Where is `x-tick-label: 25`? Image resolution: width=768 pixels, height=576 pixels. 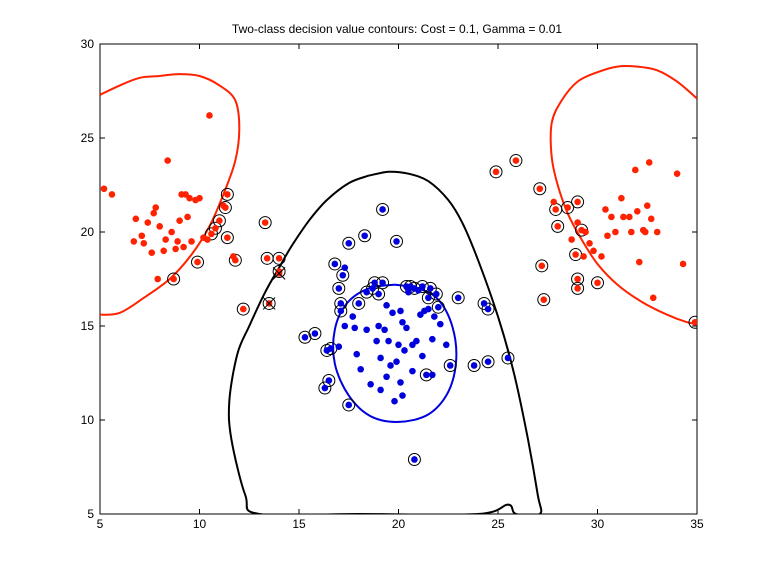 x-tick-label: 25 is located at coordinates (498, 524).